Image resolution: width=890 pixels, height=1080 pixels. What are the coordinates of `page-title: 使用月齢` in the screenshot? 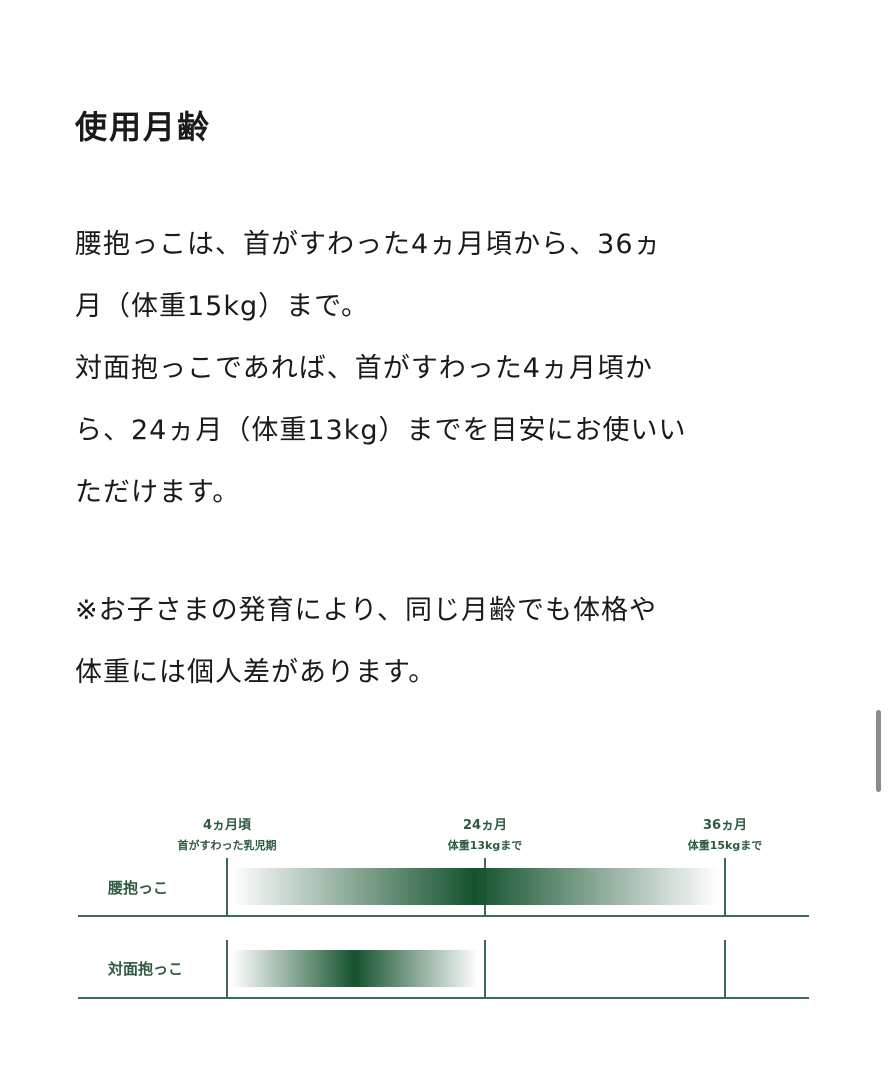 It's located at (143, 127).